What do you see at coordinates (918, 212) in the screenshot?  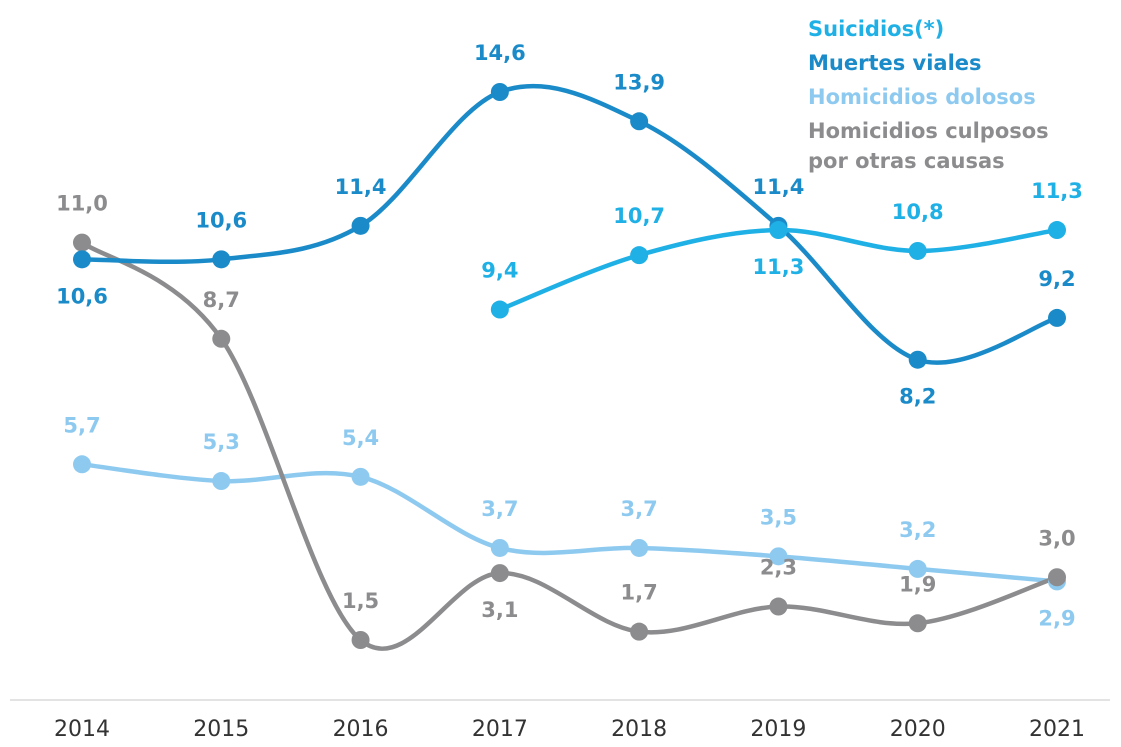 I see `data-label: 10,8` at bounding box center [918, 212].